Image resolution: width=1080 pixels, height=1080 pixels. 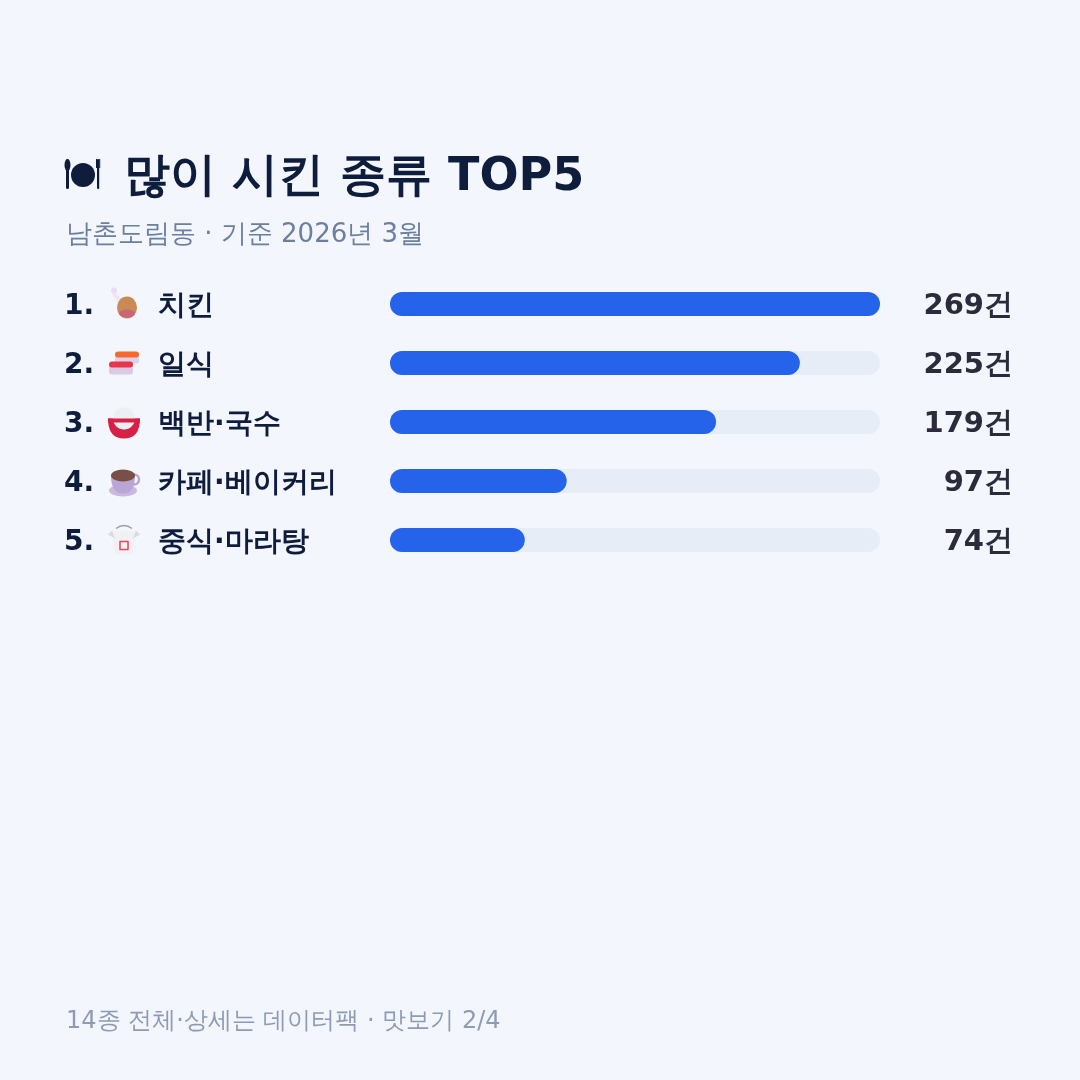 I want to click on data-label: 97건, so click(x=978, y=481).